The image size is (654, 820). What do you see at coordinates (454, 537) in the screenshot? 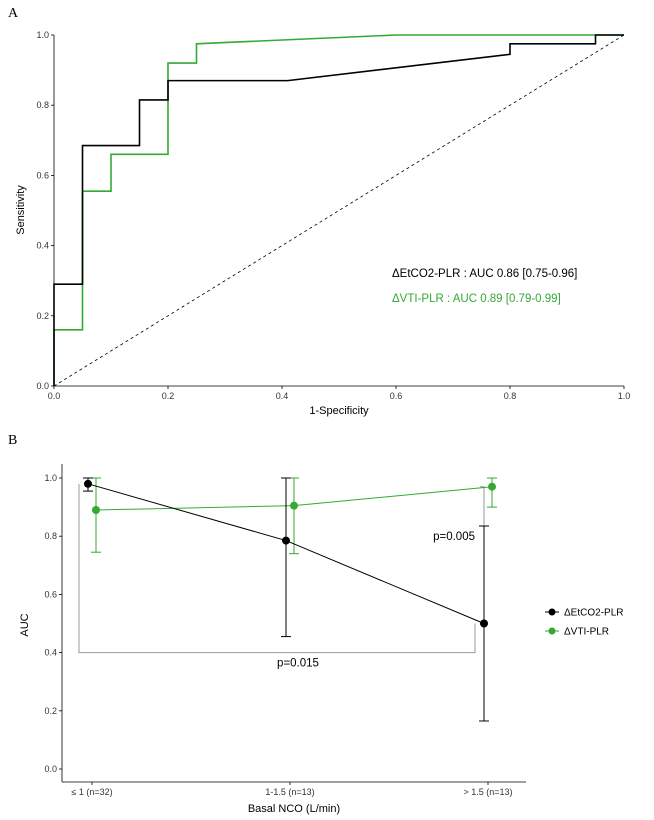
I see `panel-b-p-value-2: p=0.005` at bounding box center [454, 537].